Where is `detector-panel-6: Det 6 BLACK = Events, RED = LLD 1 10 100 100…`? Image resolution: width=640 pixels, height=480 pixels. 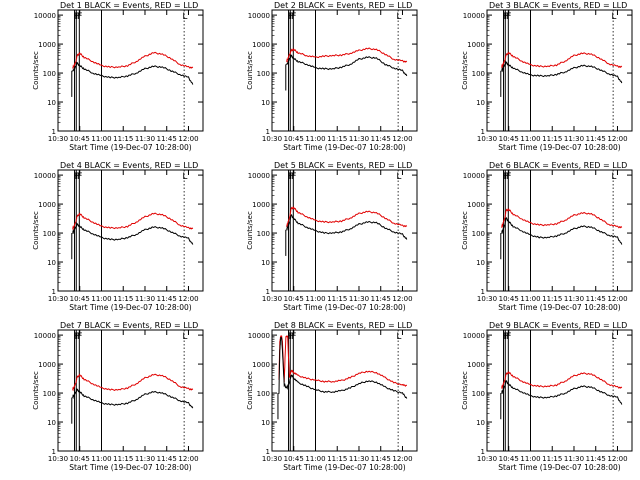
detector-panel-6: Det 6 BLACK = Events, RED = LLD 1 10 100 100… is located at coordinates (547, 236).